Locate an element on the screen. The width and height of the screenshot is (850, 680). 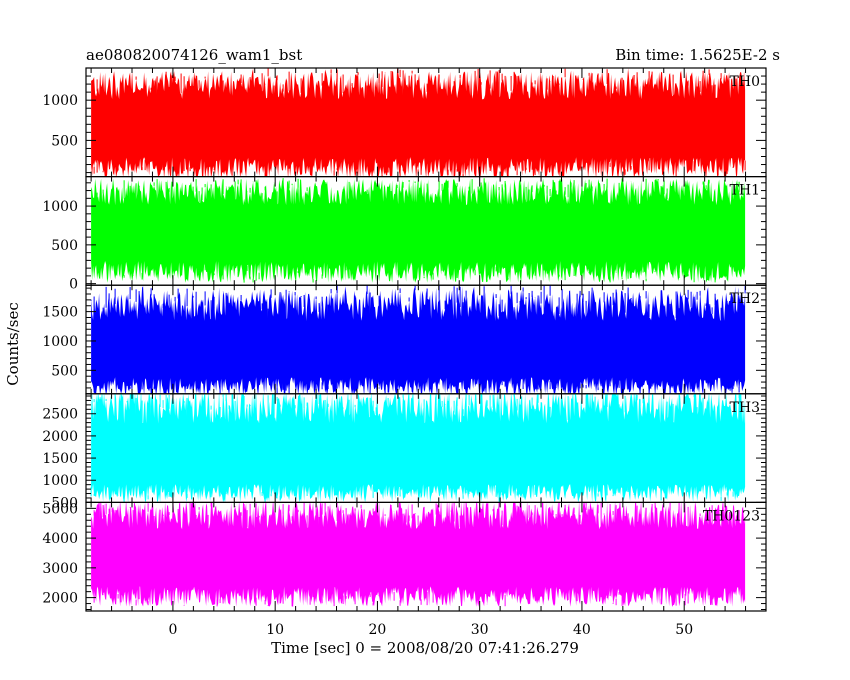
spikes-th0123 is located at coordinates (416, 554).